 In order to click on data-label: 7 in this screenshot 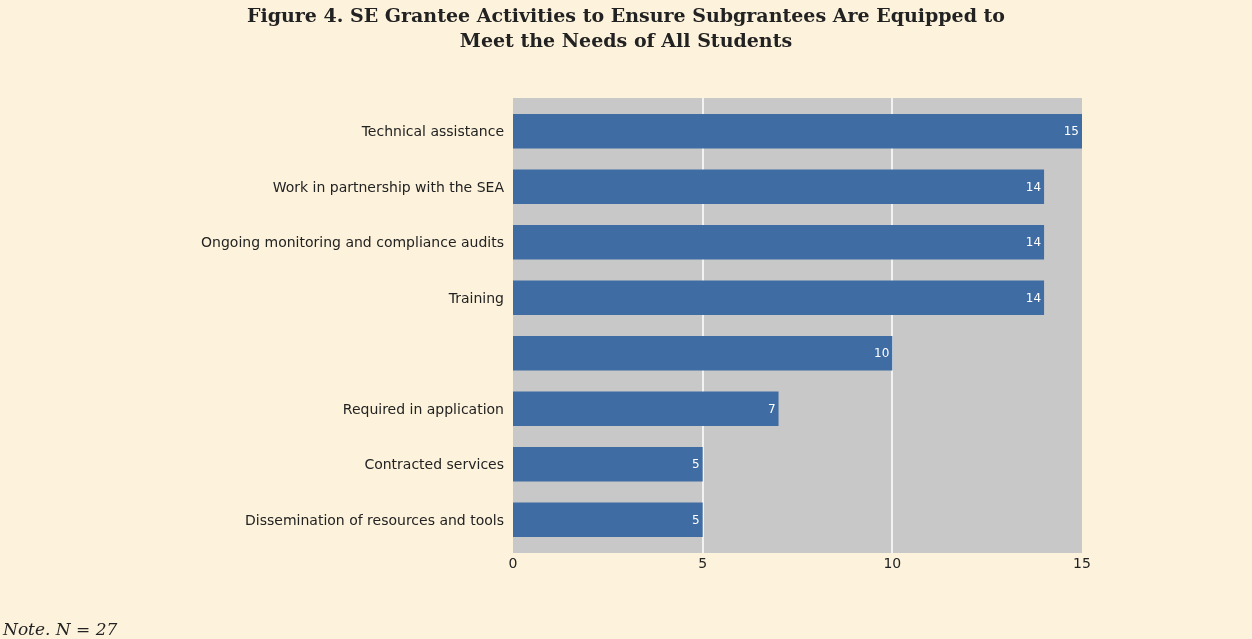, I will do `click(771, 408)`.